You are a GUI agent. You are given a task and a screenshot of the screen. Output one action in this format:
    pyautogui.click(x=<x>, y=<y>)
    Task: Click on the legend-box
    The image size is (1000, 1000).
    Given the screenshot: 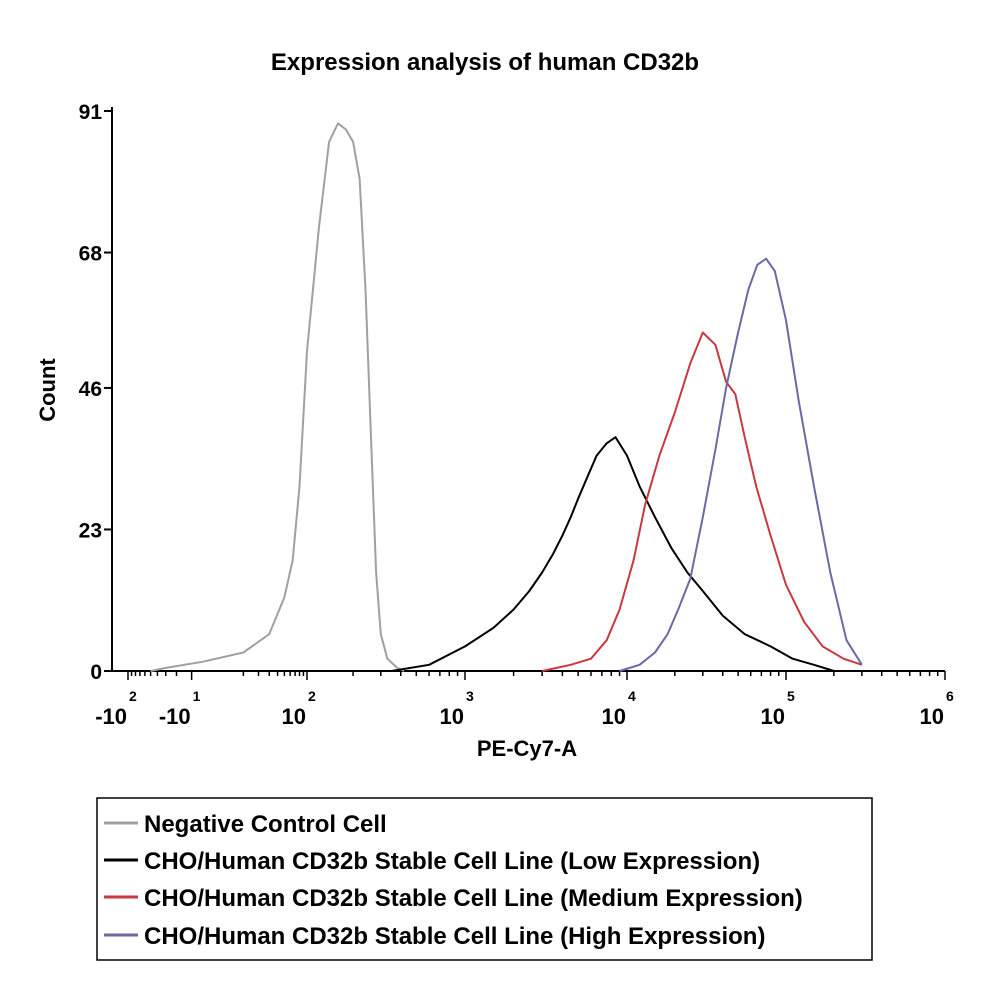 What is the action you would take?
    pyautogui.click(x=484, y=879)
    